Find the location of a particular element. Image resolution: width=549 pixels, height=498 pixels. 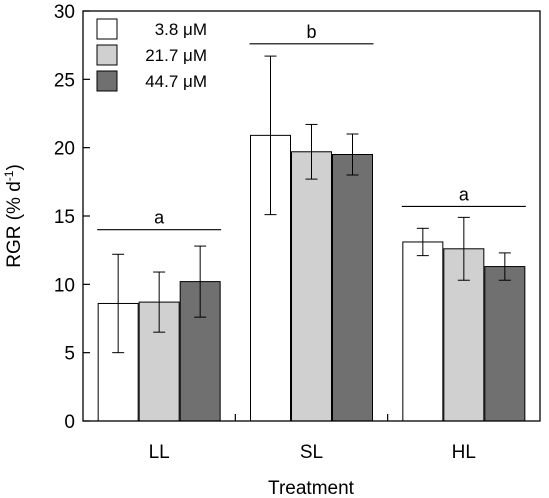

y-tick-label: 0 is located at coordinates (69, 422).